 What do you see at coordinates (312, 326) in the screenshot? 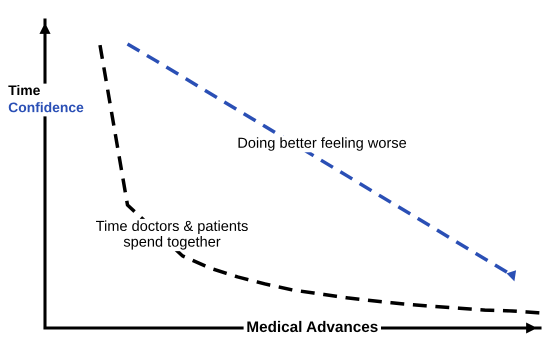
I see `x-axis-title: Medical Advances` at bounding box center [312, 326].